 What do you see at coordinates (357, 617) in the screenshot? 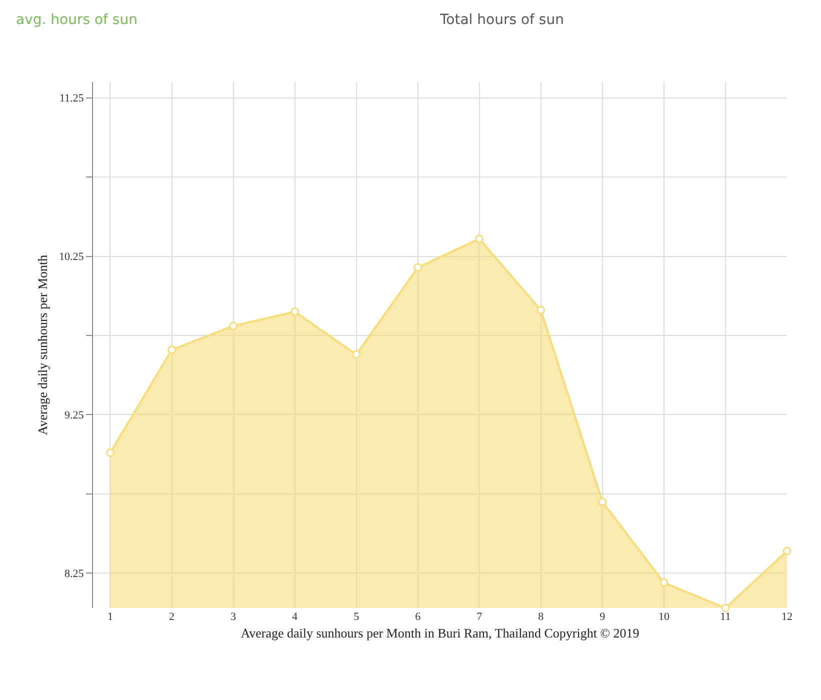
I see `x-tick-label: 5` at bounding box center [357, 617].